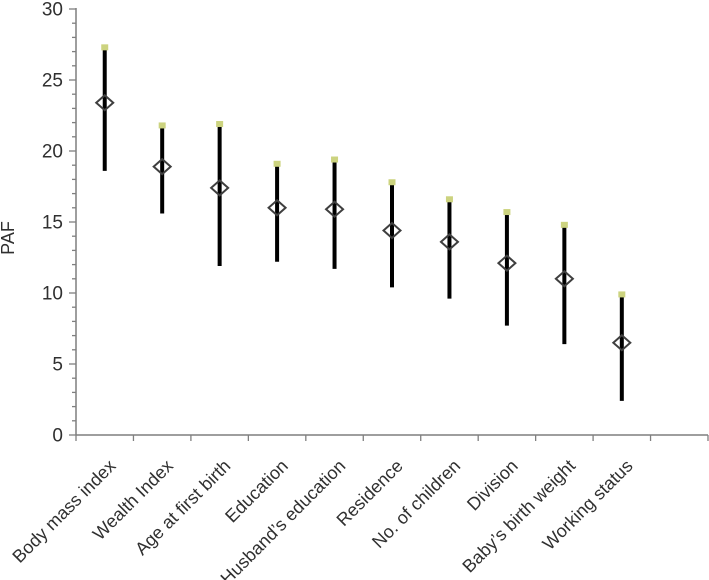 This screenshot has width=709, height=580. I want to click on x-category-label: Division, so click(492, 485).